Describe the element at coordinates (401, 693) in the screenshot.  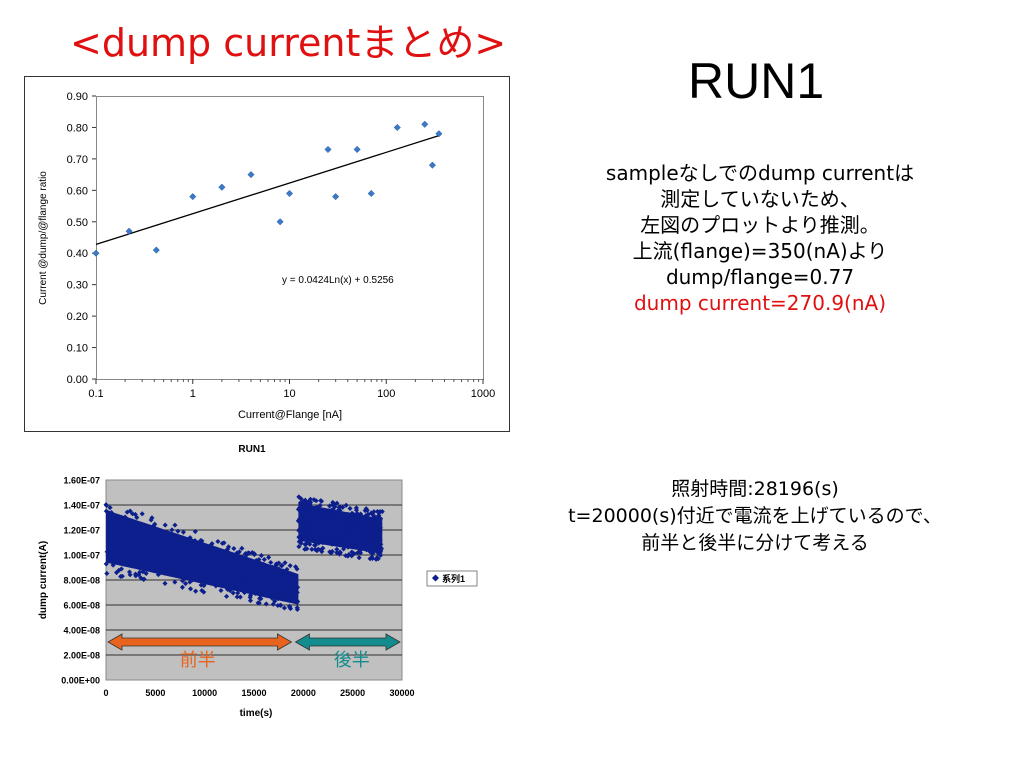
I see `x-tick-label: 30000` at that location.